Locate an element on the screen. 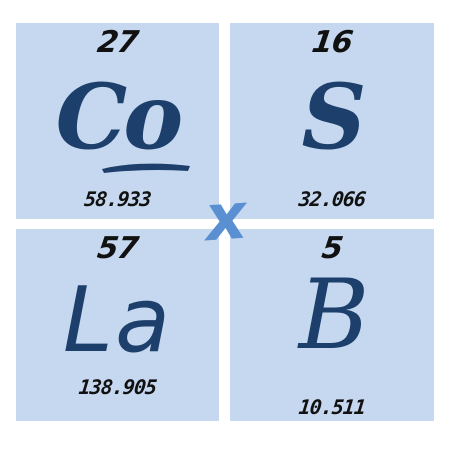 Image resolution: width=452 pixels, height=452 pixels. element-symbol: B is located at coordinates (334, 315).